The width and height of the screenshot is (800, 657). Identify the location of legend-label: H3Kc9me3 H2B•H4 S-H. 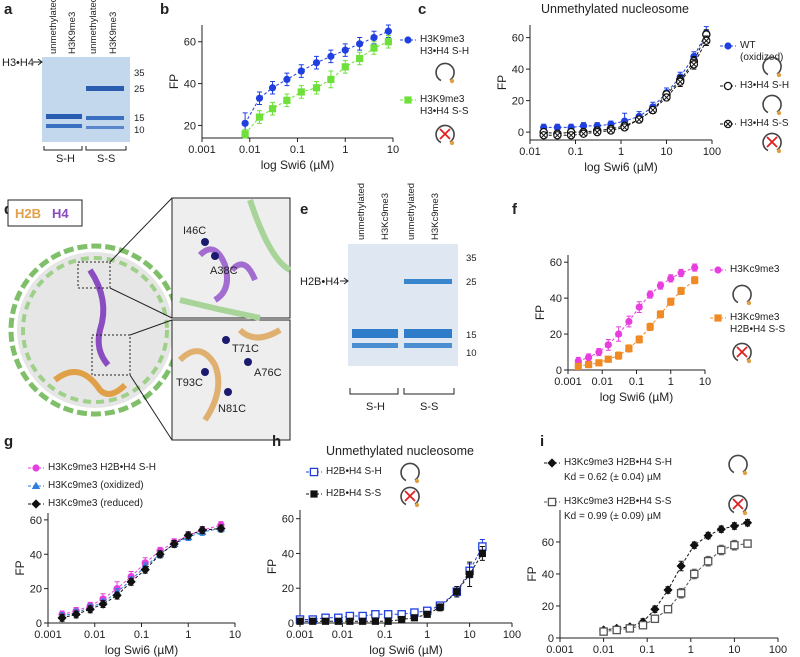
(618, 462).